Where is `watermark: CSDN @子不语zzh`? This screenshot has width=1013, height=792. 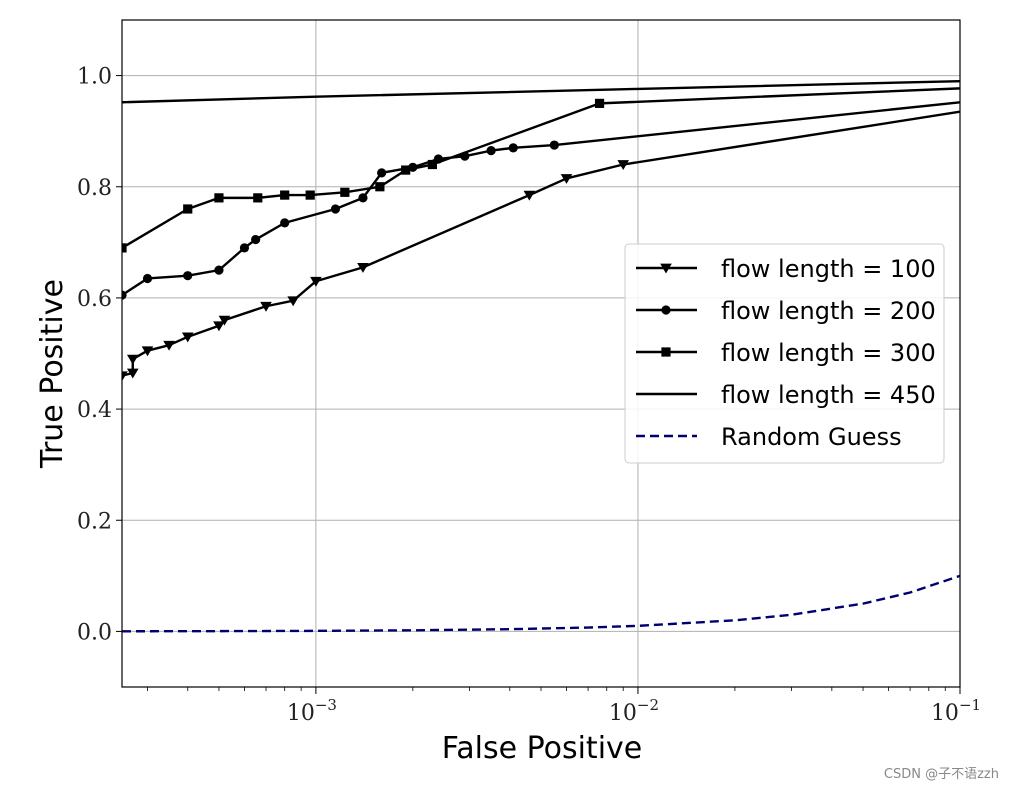
watermark: CSDN @子不语zzh is located at coordinates (941, 774).